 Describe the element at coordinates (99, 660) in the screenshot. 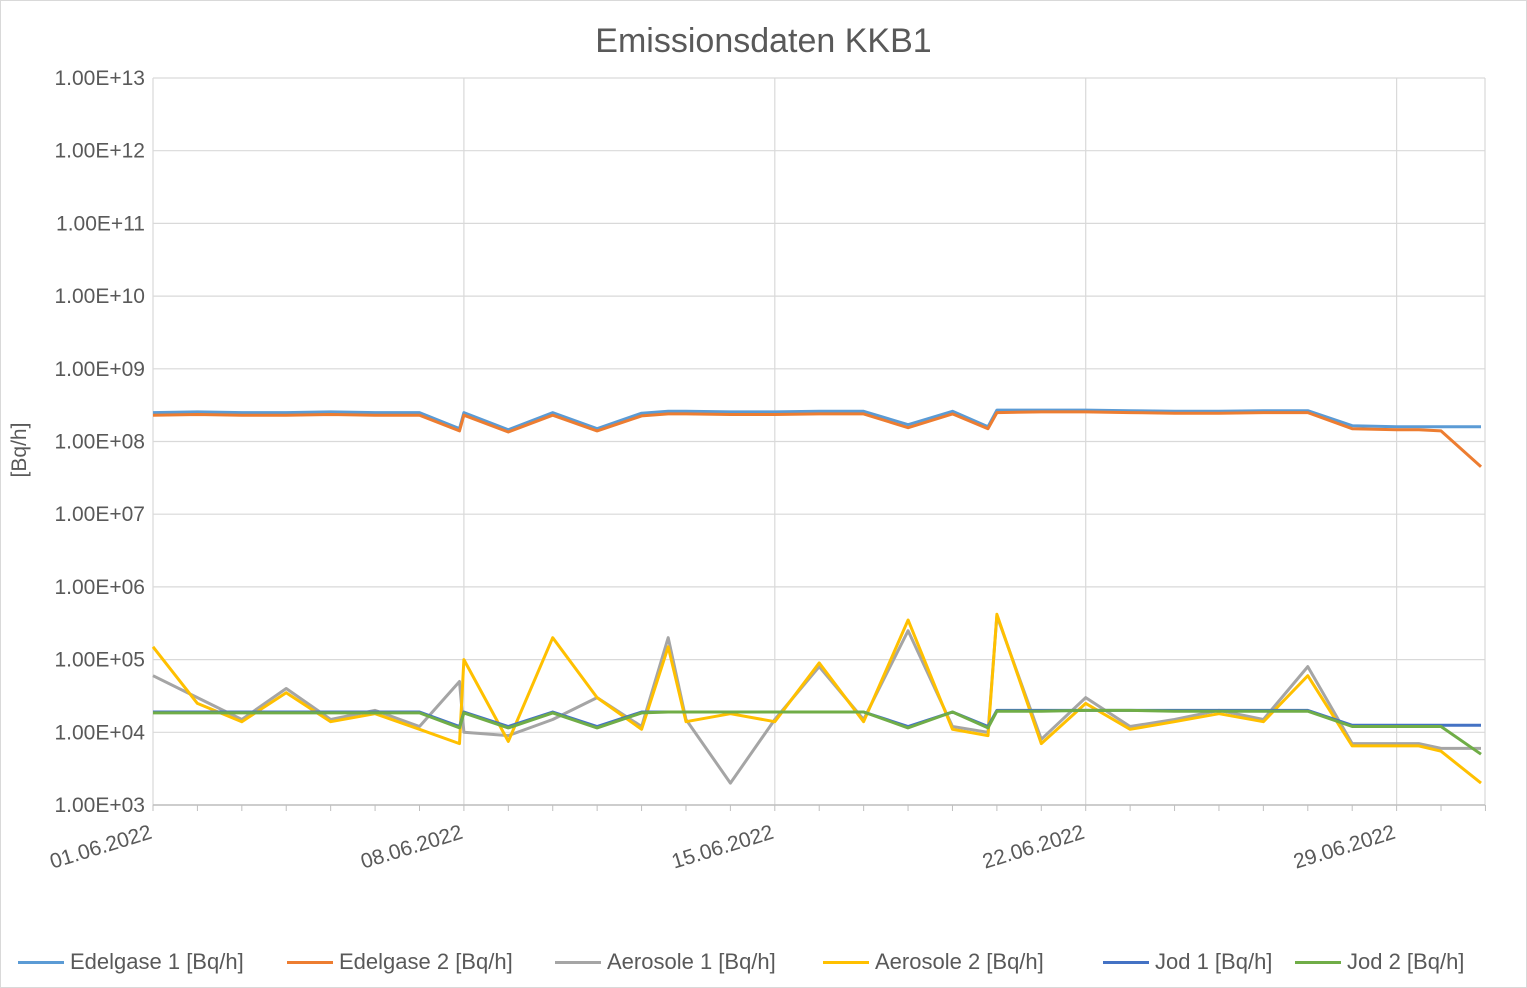

I see `y-tick-label: 1.00E+05` at that location.